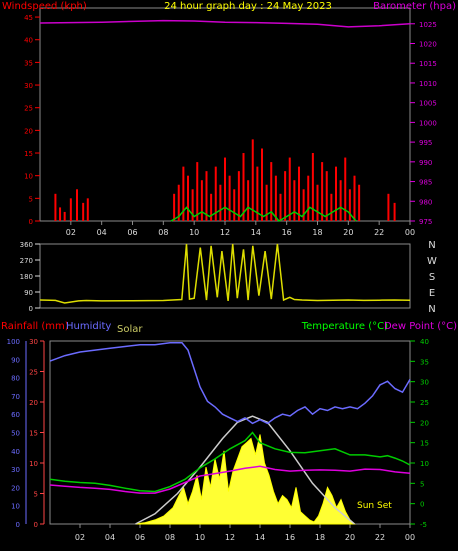 The height and width of the screenshot is (551, 458). What do you see at coordinates (350, 537) in the screenshot?
I see `temp-x-tick-label: 20` at bounding box center [350, 537].